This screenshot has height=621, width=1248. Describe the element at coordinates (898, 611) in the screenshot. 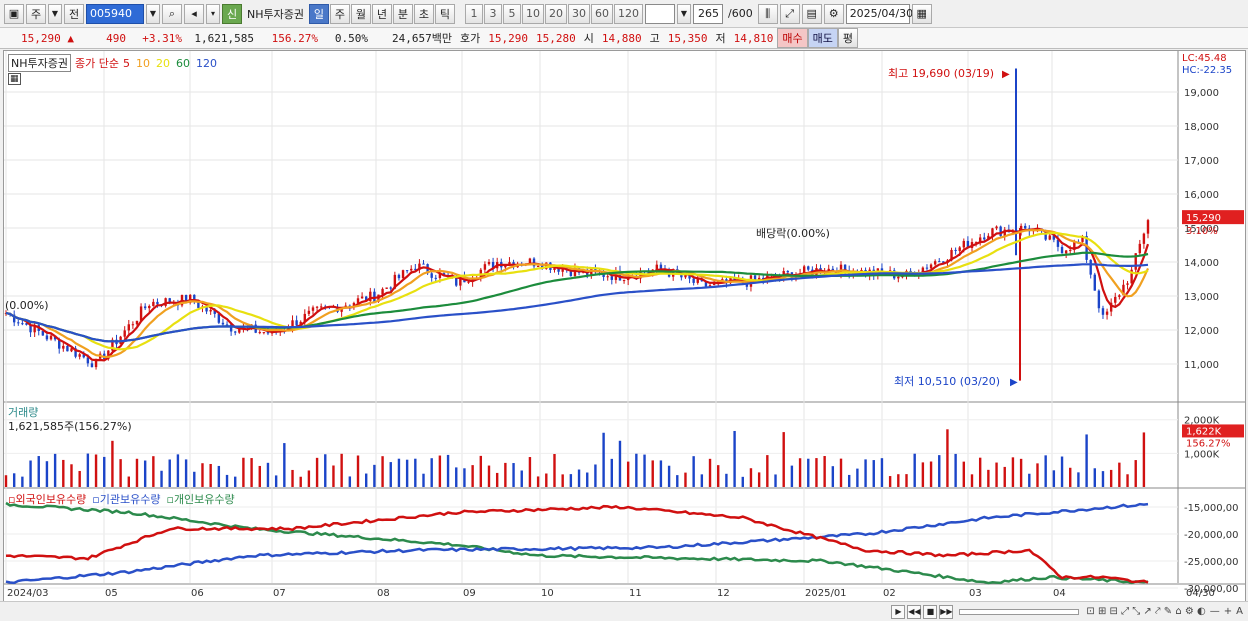

I see `scroll-right-icon: ▶` at that location.